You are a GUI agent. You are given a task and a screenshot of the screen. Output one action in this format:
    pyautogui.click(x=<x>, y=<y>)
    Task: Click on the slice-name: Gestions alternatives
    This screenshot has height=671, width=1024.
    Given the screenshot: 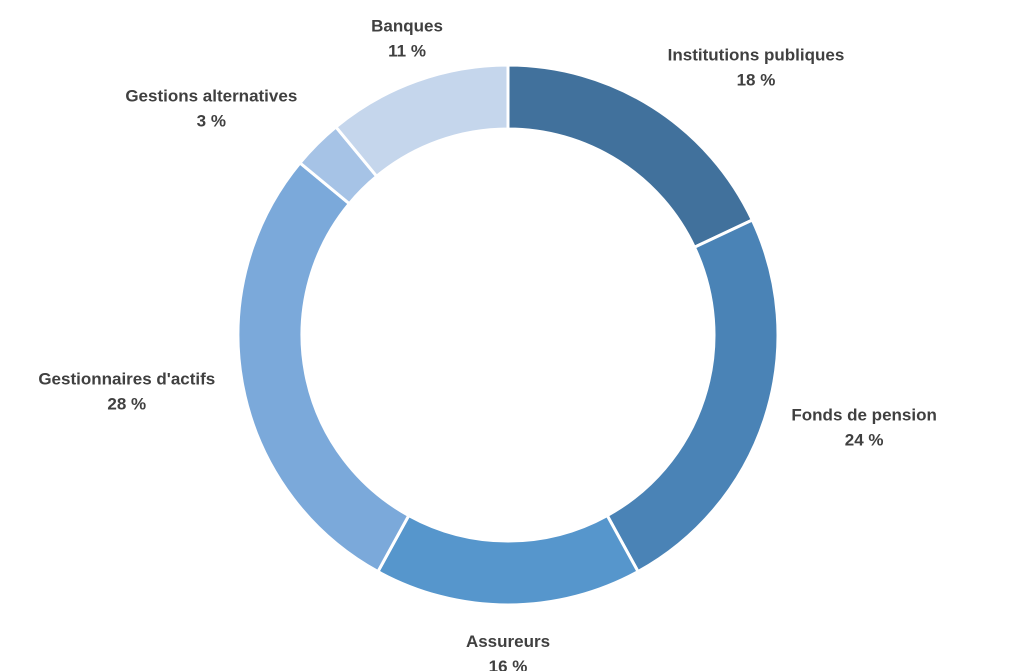 What is the action you would take?
    pyautogui.click(x=211, y=95)
    